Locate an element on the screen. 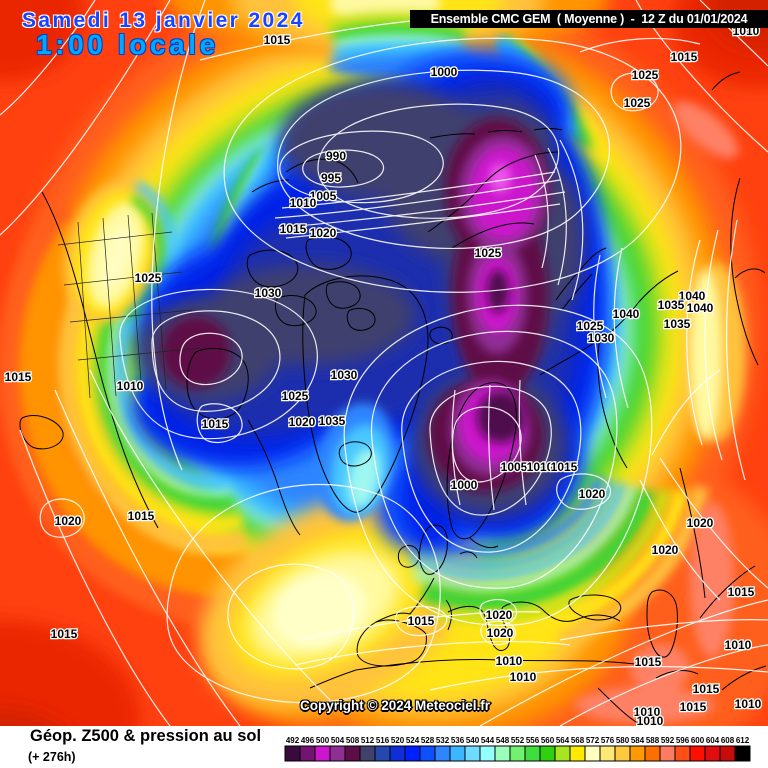 The height and width of the screenshot is (768, 768). svg-text: 516 is located at coordinates (383, 740).